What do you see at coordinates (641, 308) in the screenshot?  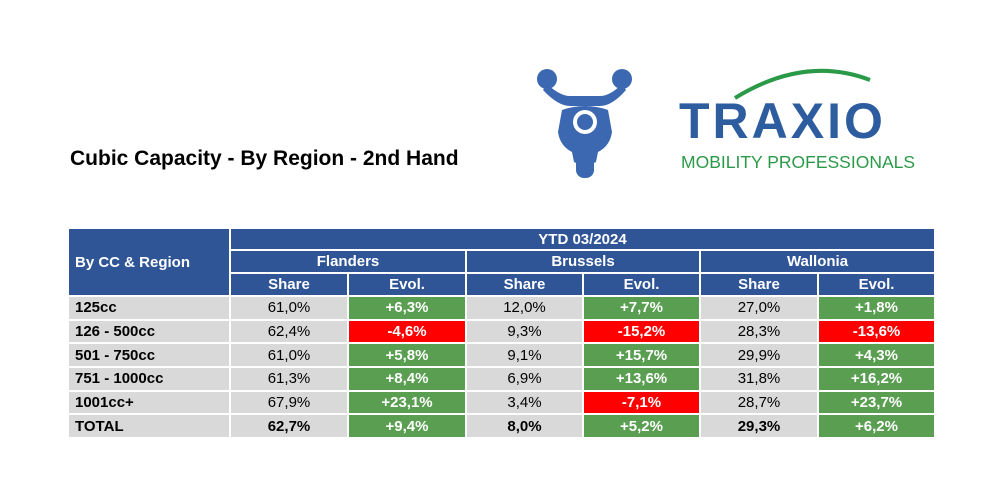 I see `evolution-cell: +7,7%` at bounding box center [641, 308].